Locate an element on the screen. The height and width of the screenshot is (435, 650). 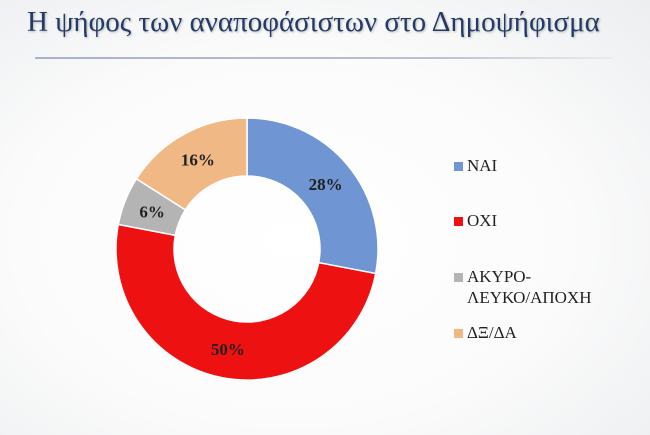
legend-label: ΛΕΥΚΟ/ΑΠΟΧΗ is located at coordinates (529, 297).